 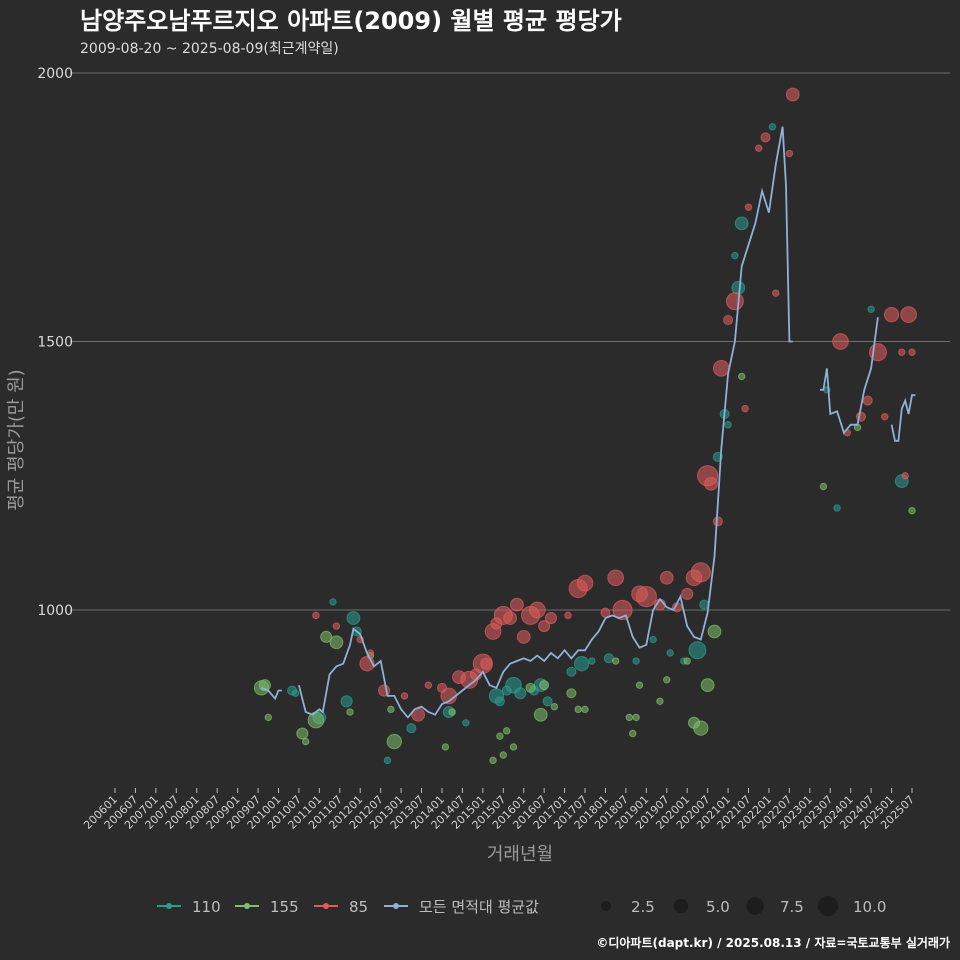 What do you see at coordinates (351, 21) in the screenshot?
I see `chart-title: 남양주오남푸르지오 아파트(2009) 월별 평균 평당가` at bounding box center [351, 21].